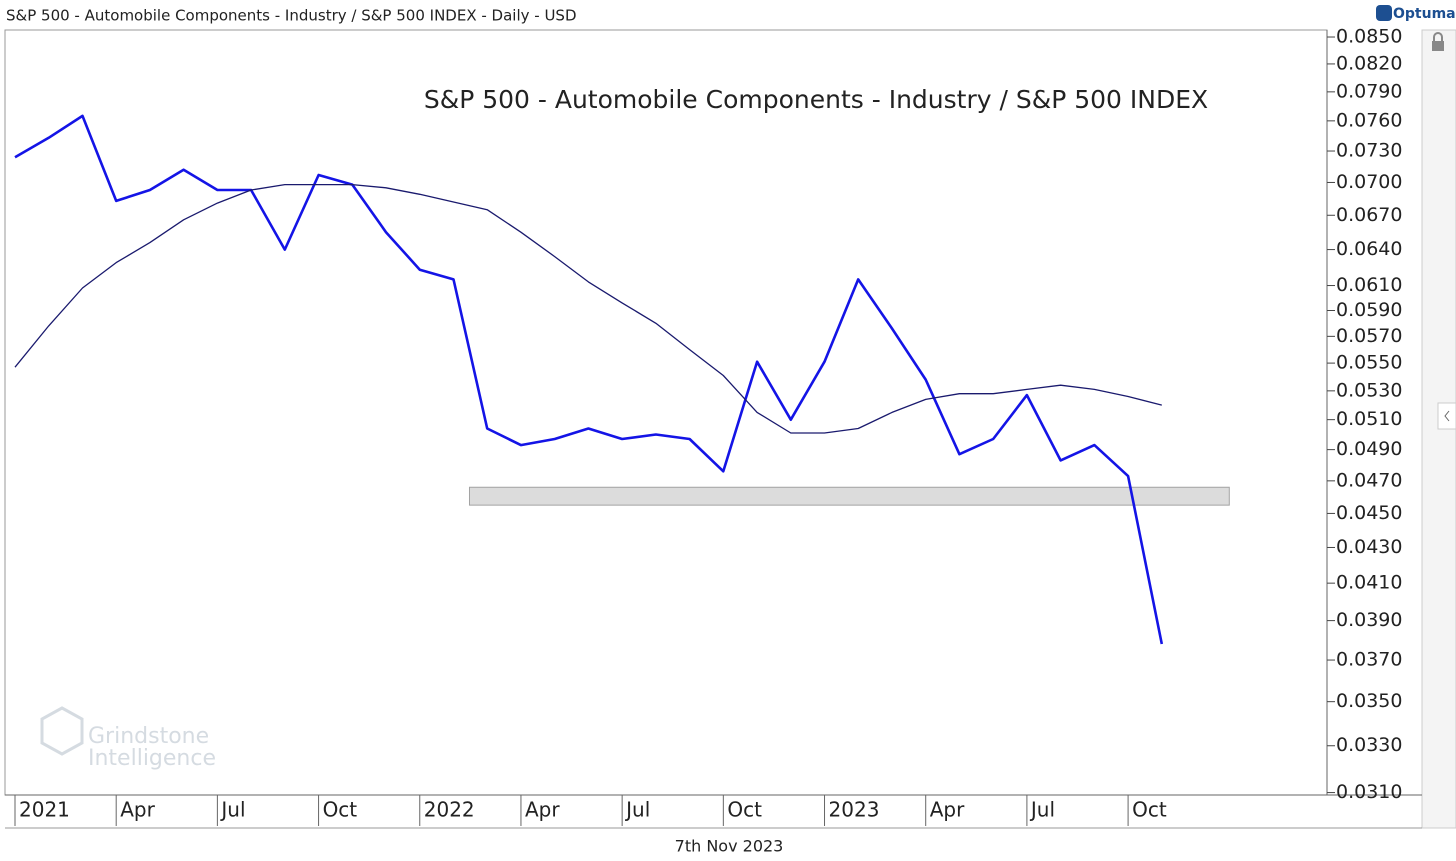 This screenshot has height=861, width=1456. Describe the element at coordinates (62, 731) in the screenshot. I see `watermark-icon` at that location.